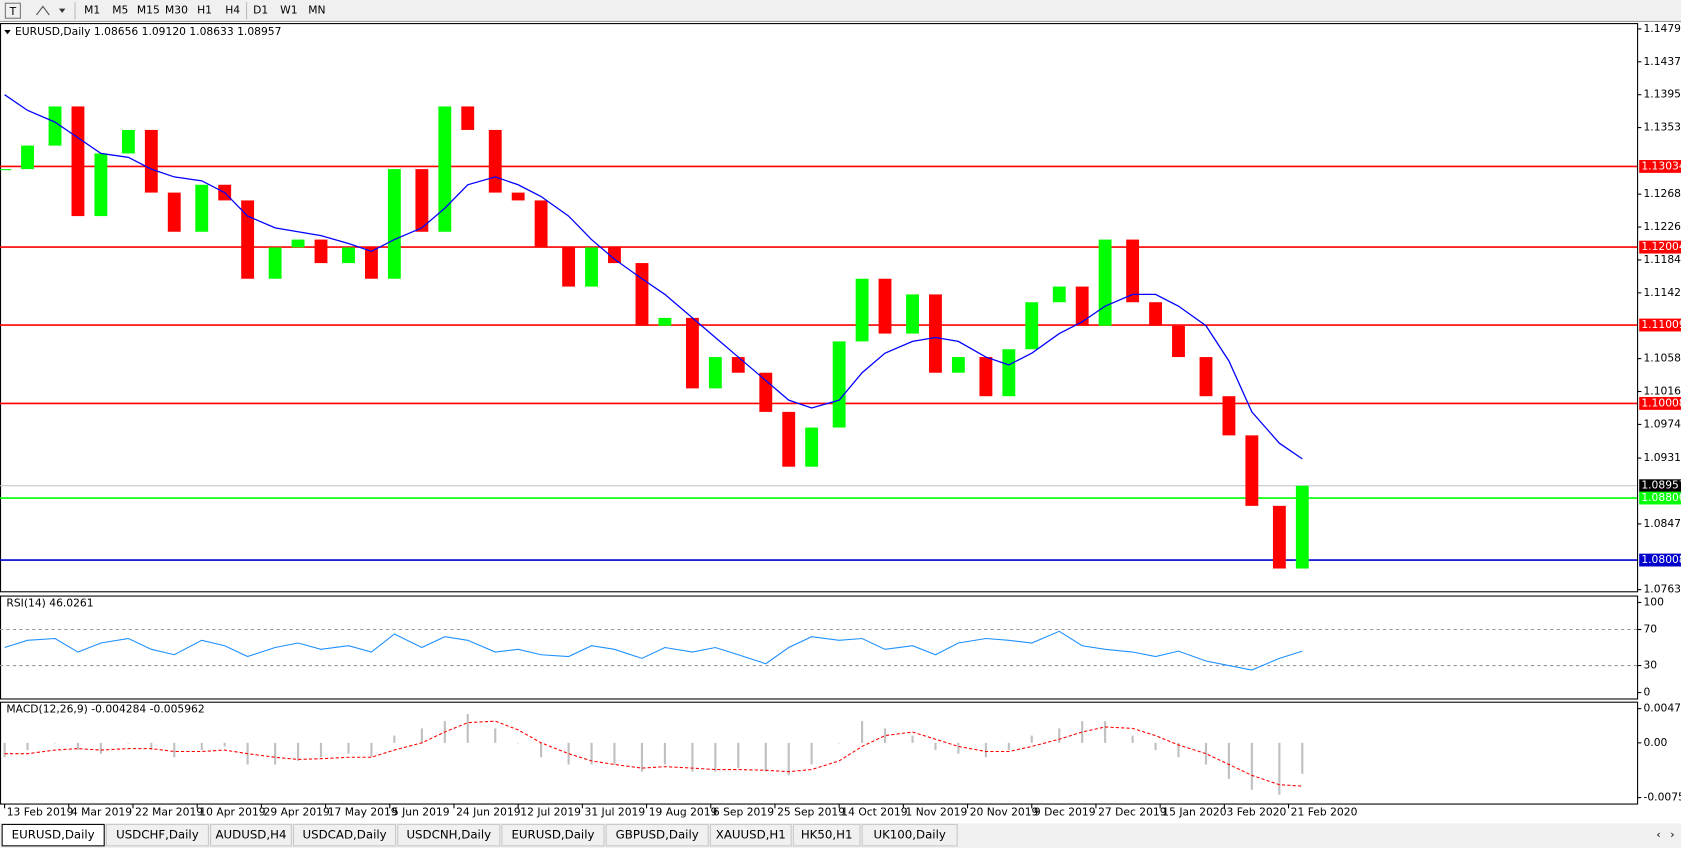 This screenshot has height=848, width=1681. Describe the element at coordinates (1662, 457) in the screenshot. I see `price-tick-label: 1.09310` at that location.